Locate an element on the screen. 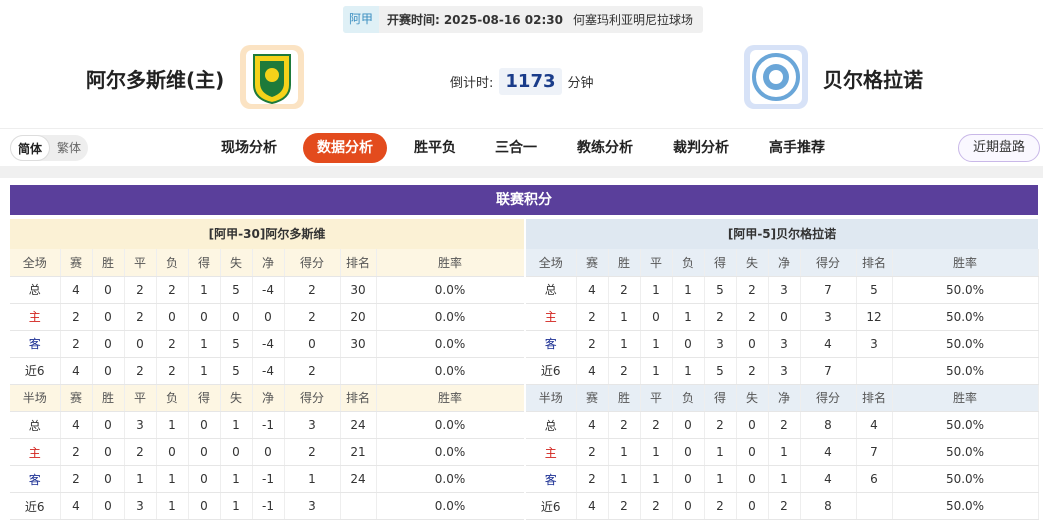 This screenshot has height=525, width=1043. data-row: 主 2 0 2 0 0 0 0 2 20 0.0% is located at coordinates (267, 317).